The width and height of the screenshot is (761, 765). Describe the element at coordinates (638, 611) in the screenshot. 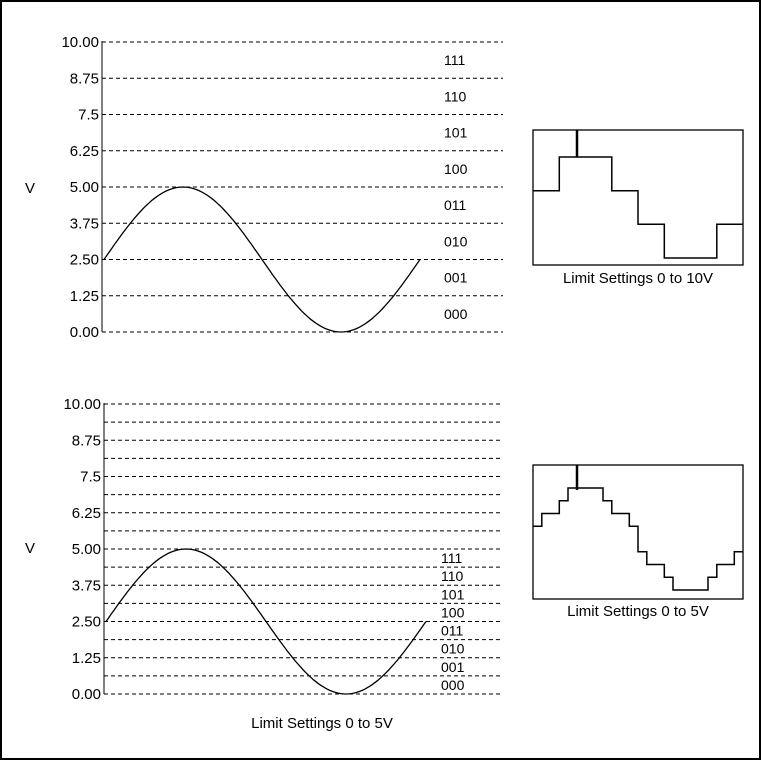

I see `bottom-inset-caption: Limit Settings 0 to 5V` at that location.